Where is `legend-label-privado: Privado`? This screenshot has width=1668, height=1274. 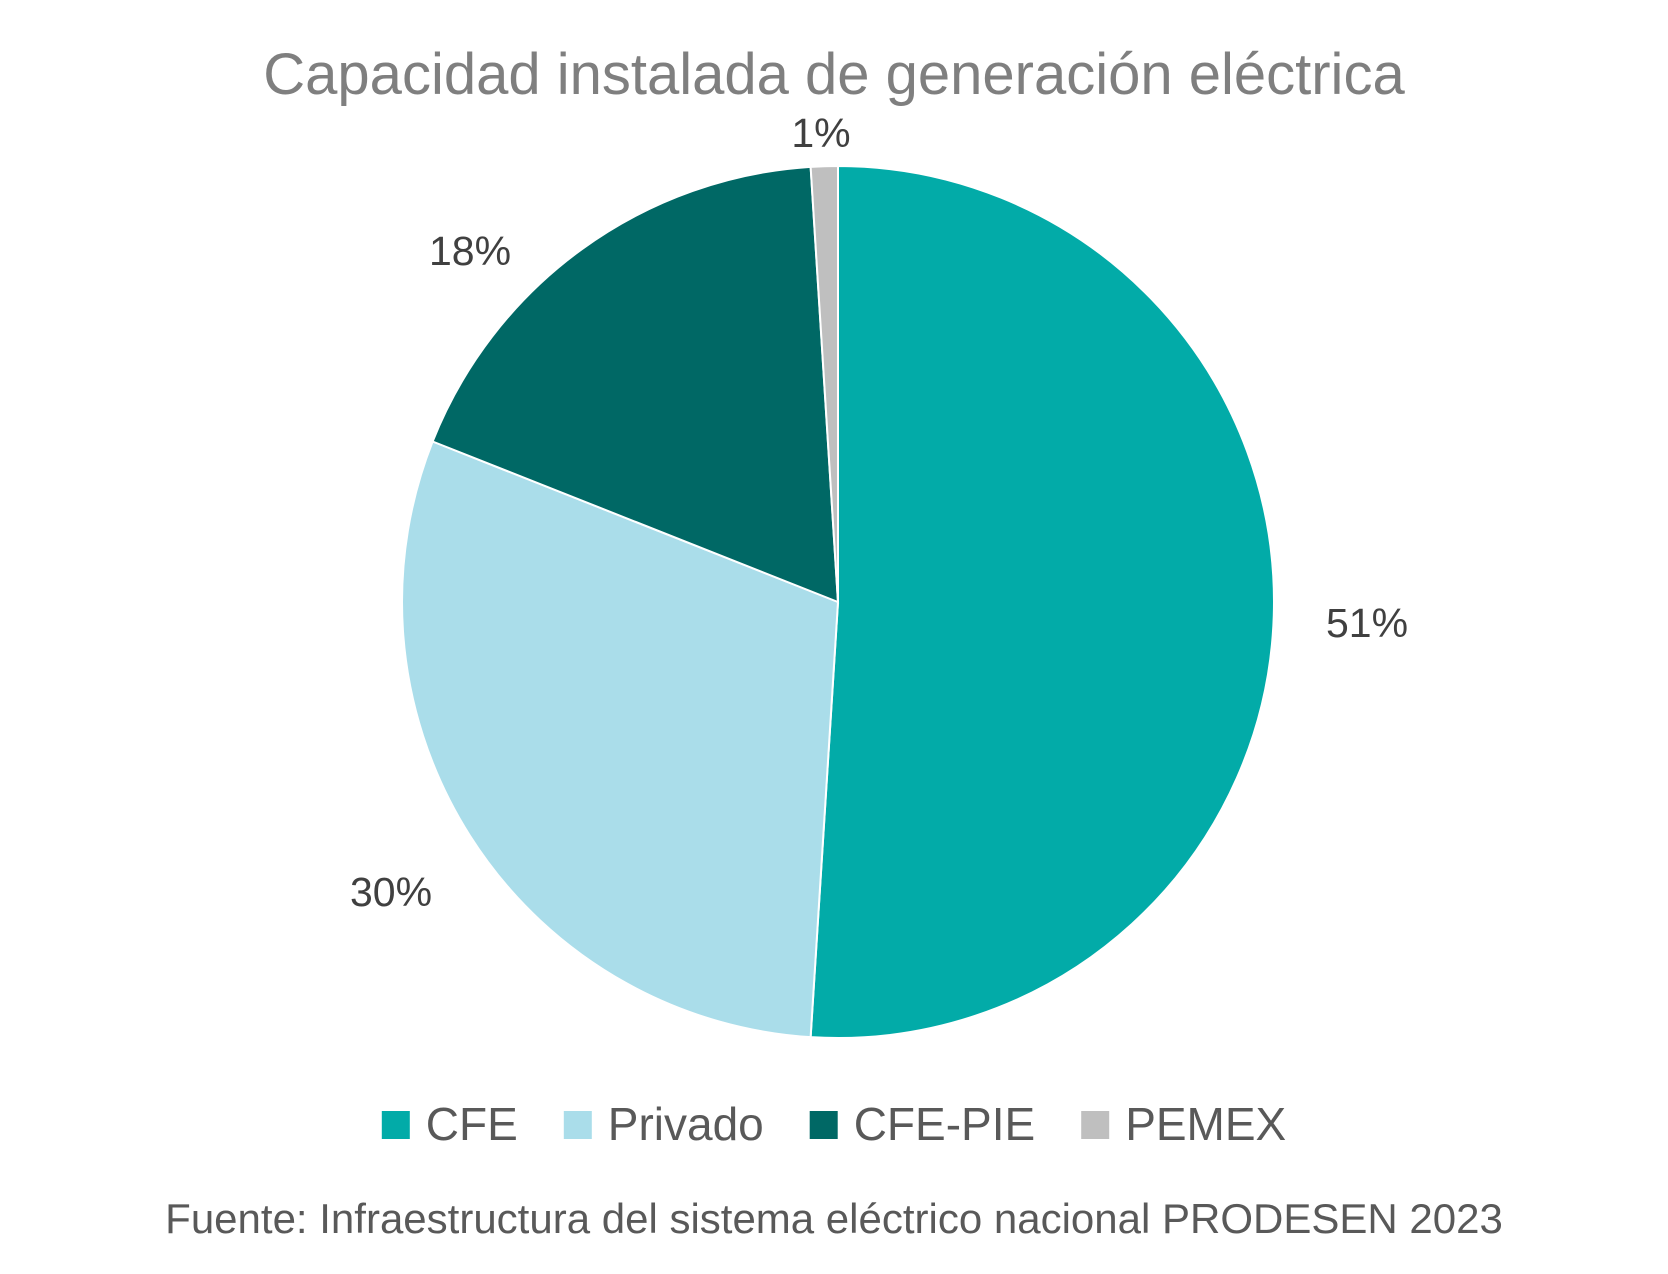
legend-label-privado: Privado is located at coordinates (686, 1124).